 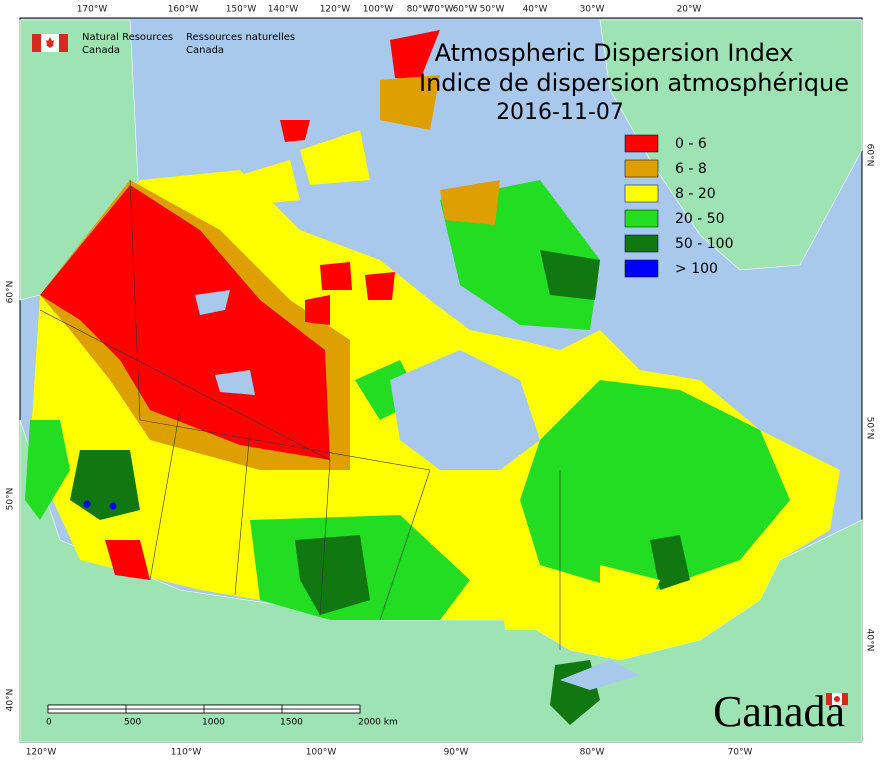 I want to click on longitude-label: 20°W, so click(x=689, y=10).